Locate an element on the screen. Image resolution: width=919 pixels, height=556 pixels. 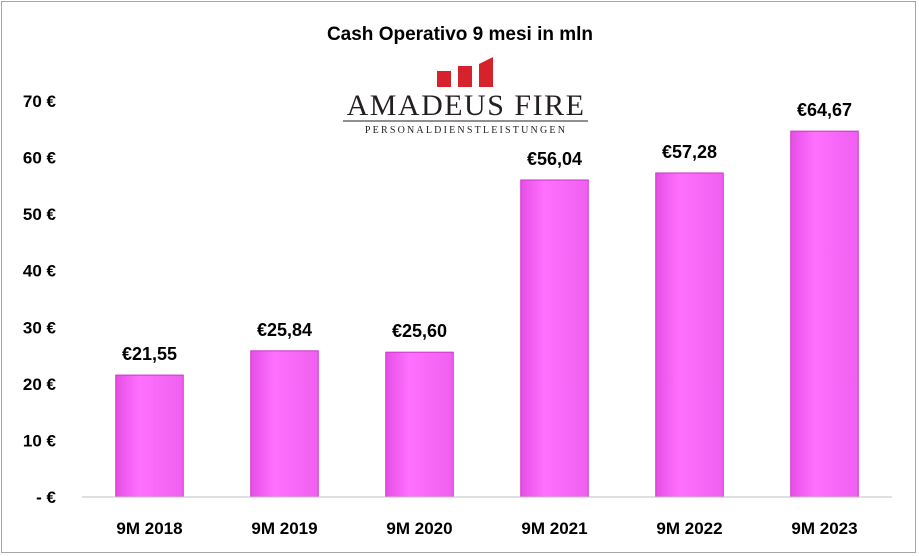
chart-title: Cash Operativo 9 mesi in mln is located at coordinates (460, 34).